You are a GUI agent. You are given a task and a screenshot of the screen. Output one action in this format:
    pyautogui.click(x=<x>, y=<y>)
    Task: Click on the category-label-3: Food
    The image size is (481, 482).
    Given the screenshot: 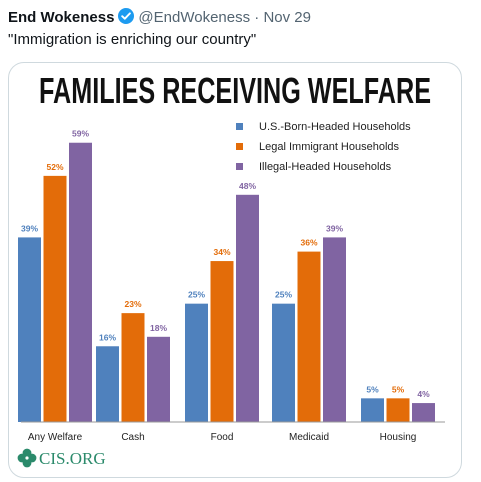 What is the action you would take?
    pyautogui.click(x=222, y=437)
    